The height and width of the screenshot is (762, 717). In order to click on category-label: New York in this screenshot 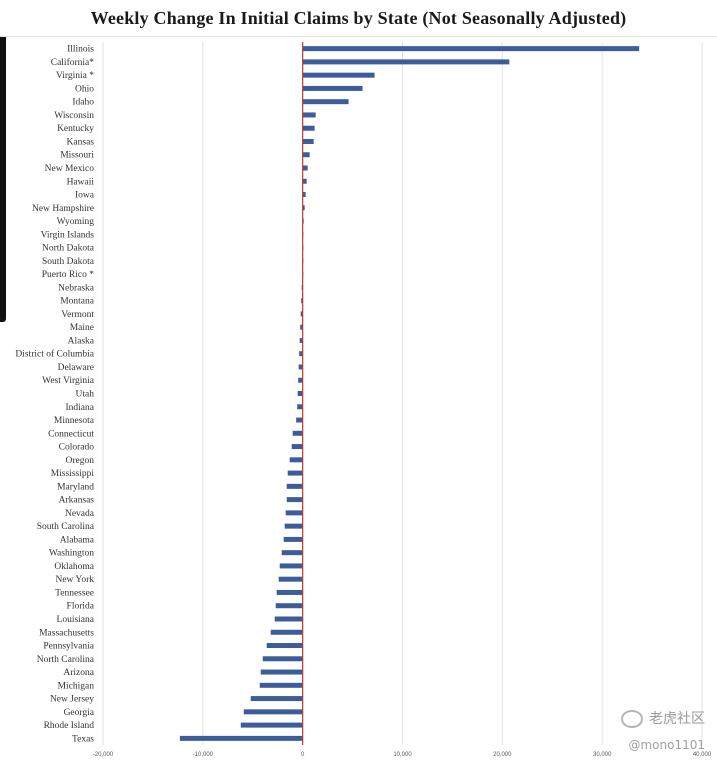, I will do `click(74, 580)`.